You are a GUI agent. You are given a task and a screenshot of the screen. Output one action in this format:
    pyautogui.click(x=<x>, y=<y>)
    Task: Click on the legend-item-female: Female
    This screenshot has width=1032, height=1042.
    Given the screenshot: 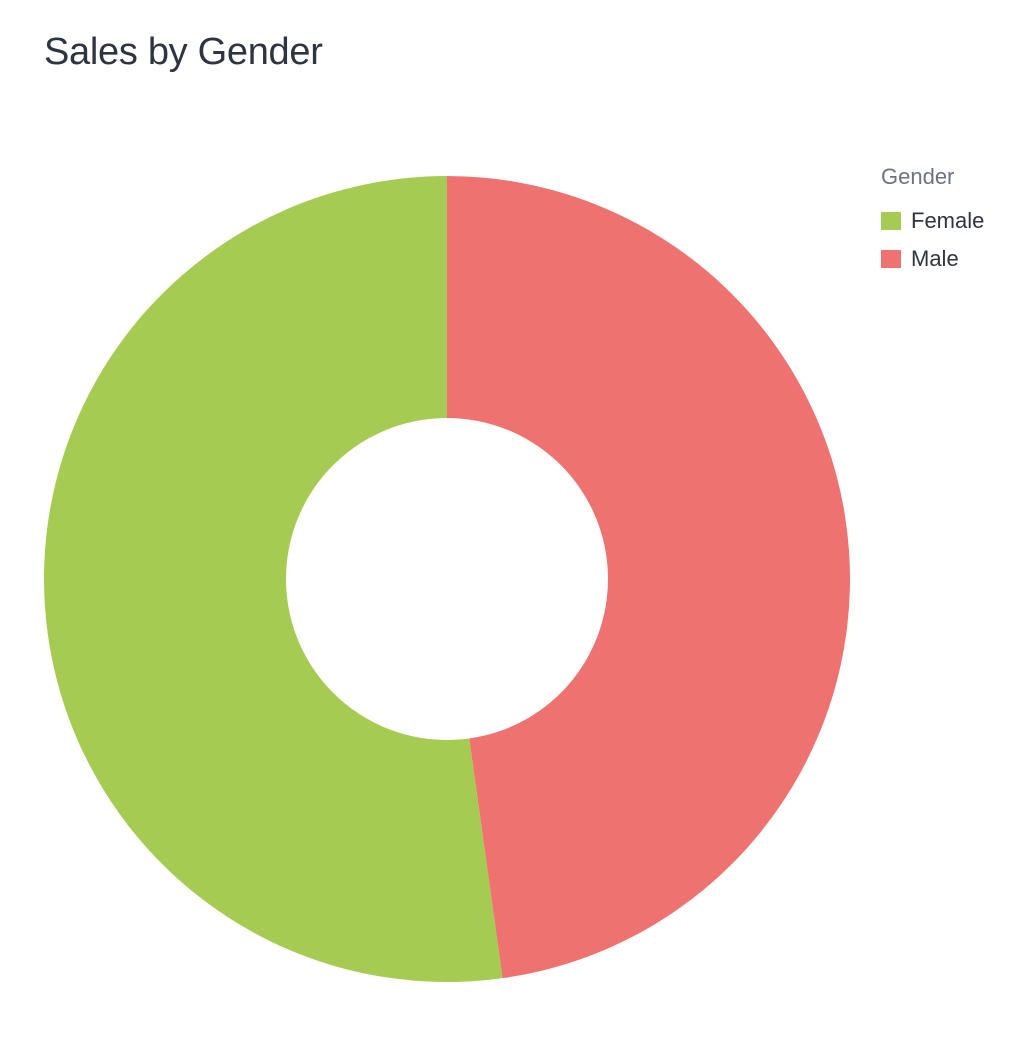 What is the action you would take?
    pyautogui.click(x=932, y=221)
    